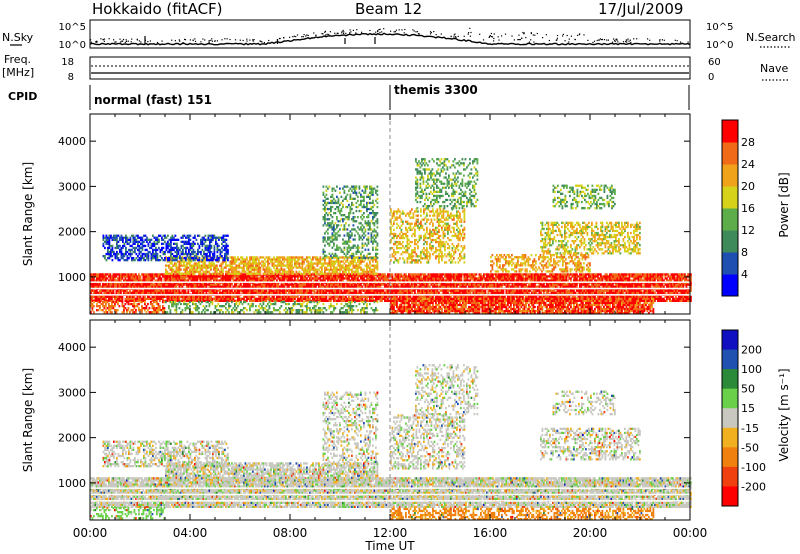 The width and height of the screenshot is (800, 554). What do you see at coordinates (436, 90) in the screenshot?
I see `cpid-segment-2: themis 3300` at bounding box center [436, 90].